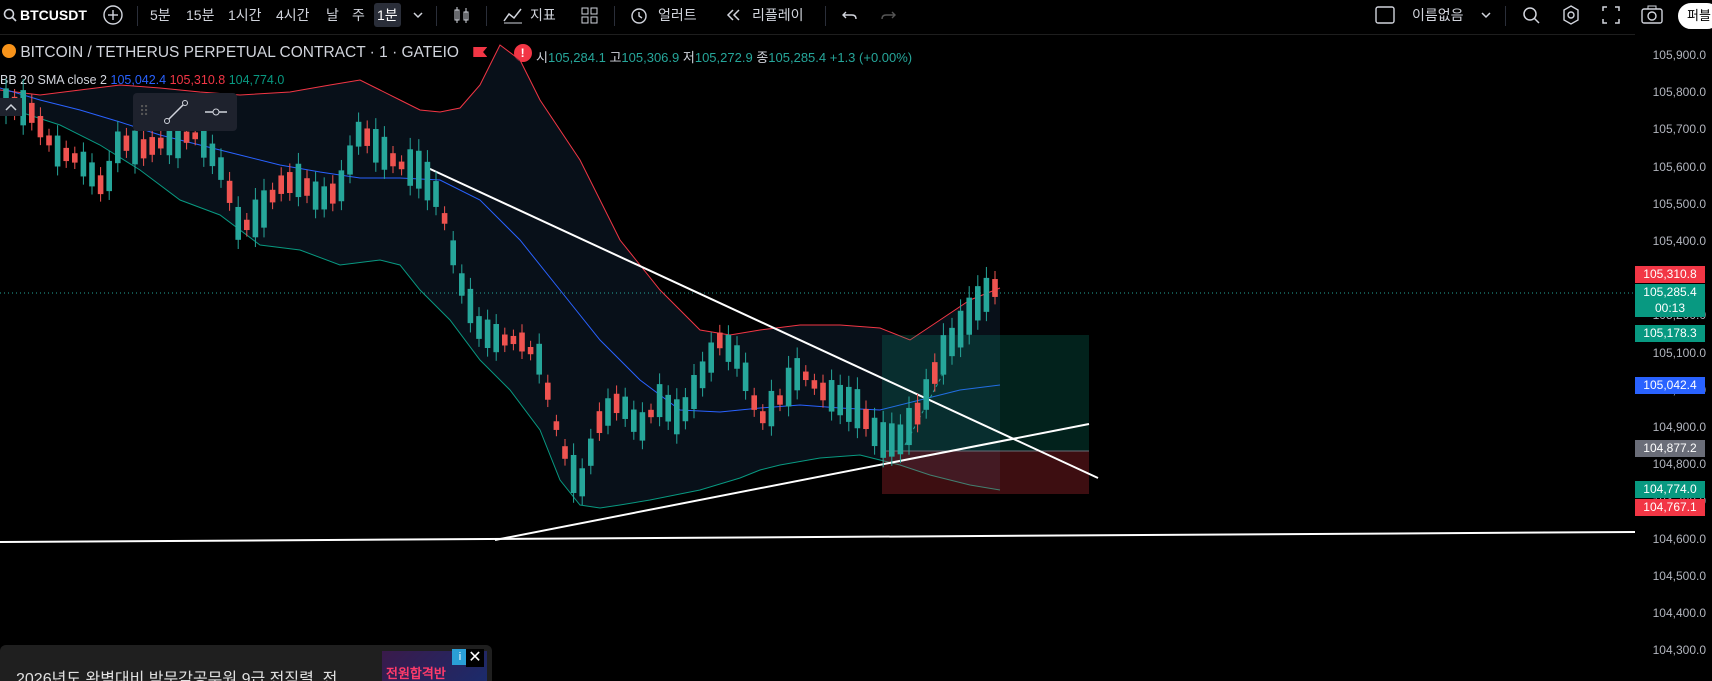  What do you see at coordinates (1670, 274) in the screenshot?
I see `bb-upper-price-tag: 105,310.8` at bounding box center [1670, 274].